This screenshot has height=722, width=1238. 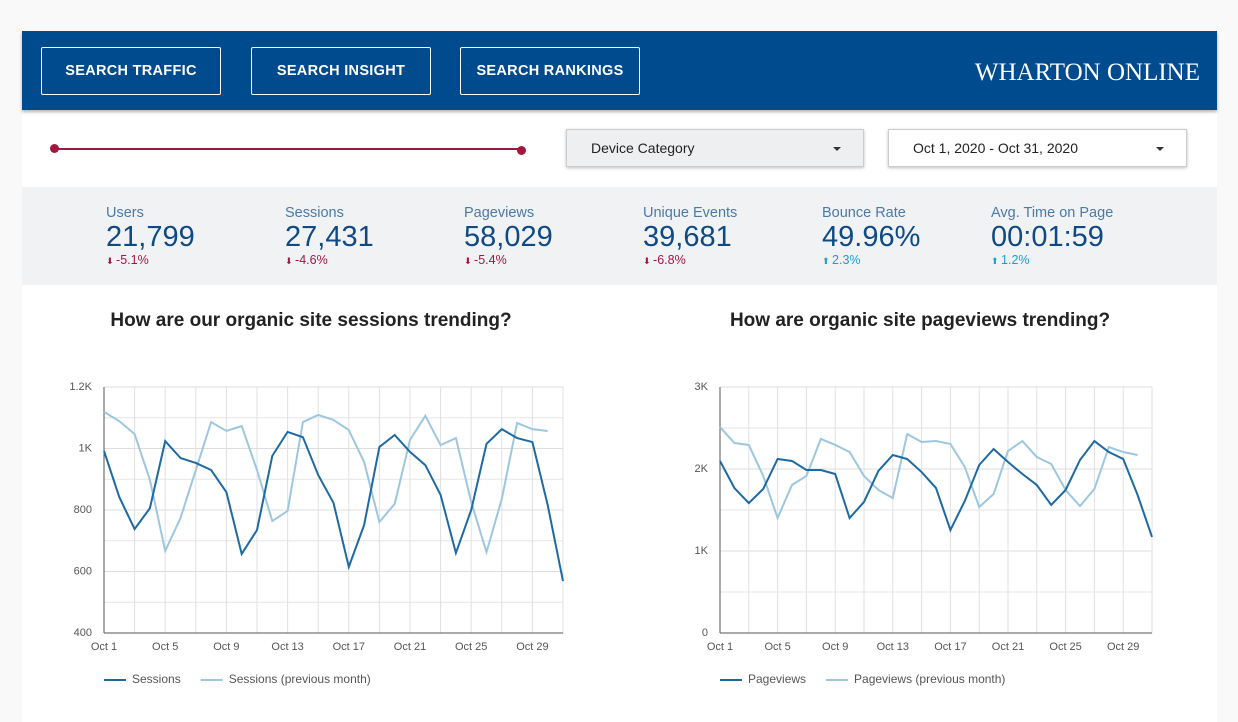 What do you see at coordinates (80, 387) in the screenshot?
I see `y-tick-label: 1.2K` at bounding box center [80, 387].